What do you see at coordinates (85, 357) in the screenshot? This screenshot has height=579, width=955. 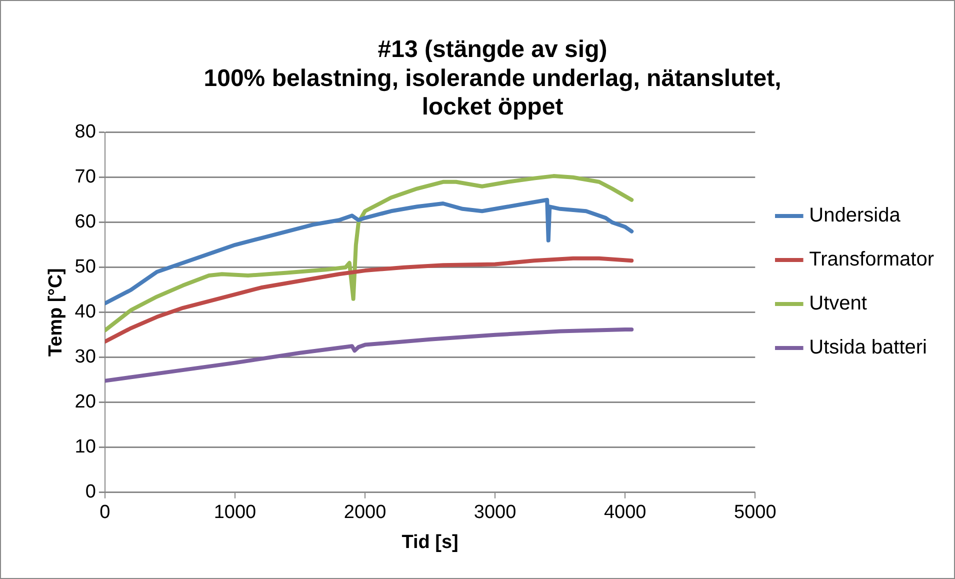 I see `y-tick-label: 30` at bounding box center [85, 357].